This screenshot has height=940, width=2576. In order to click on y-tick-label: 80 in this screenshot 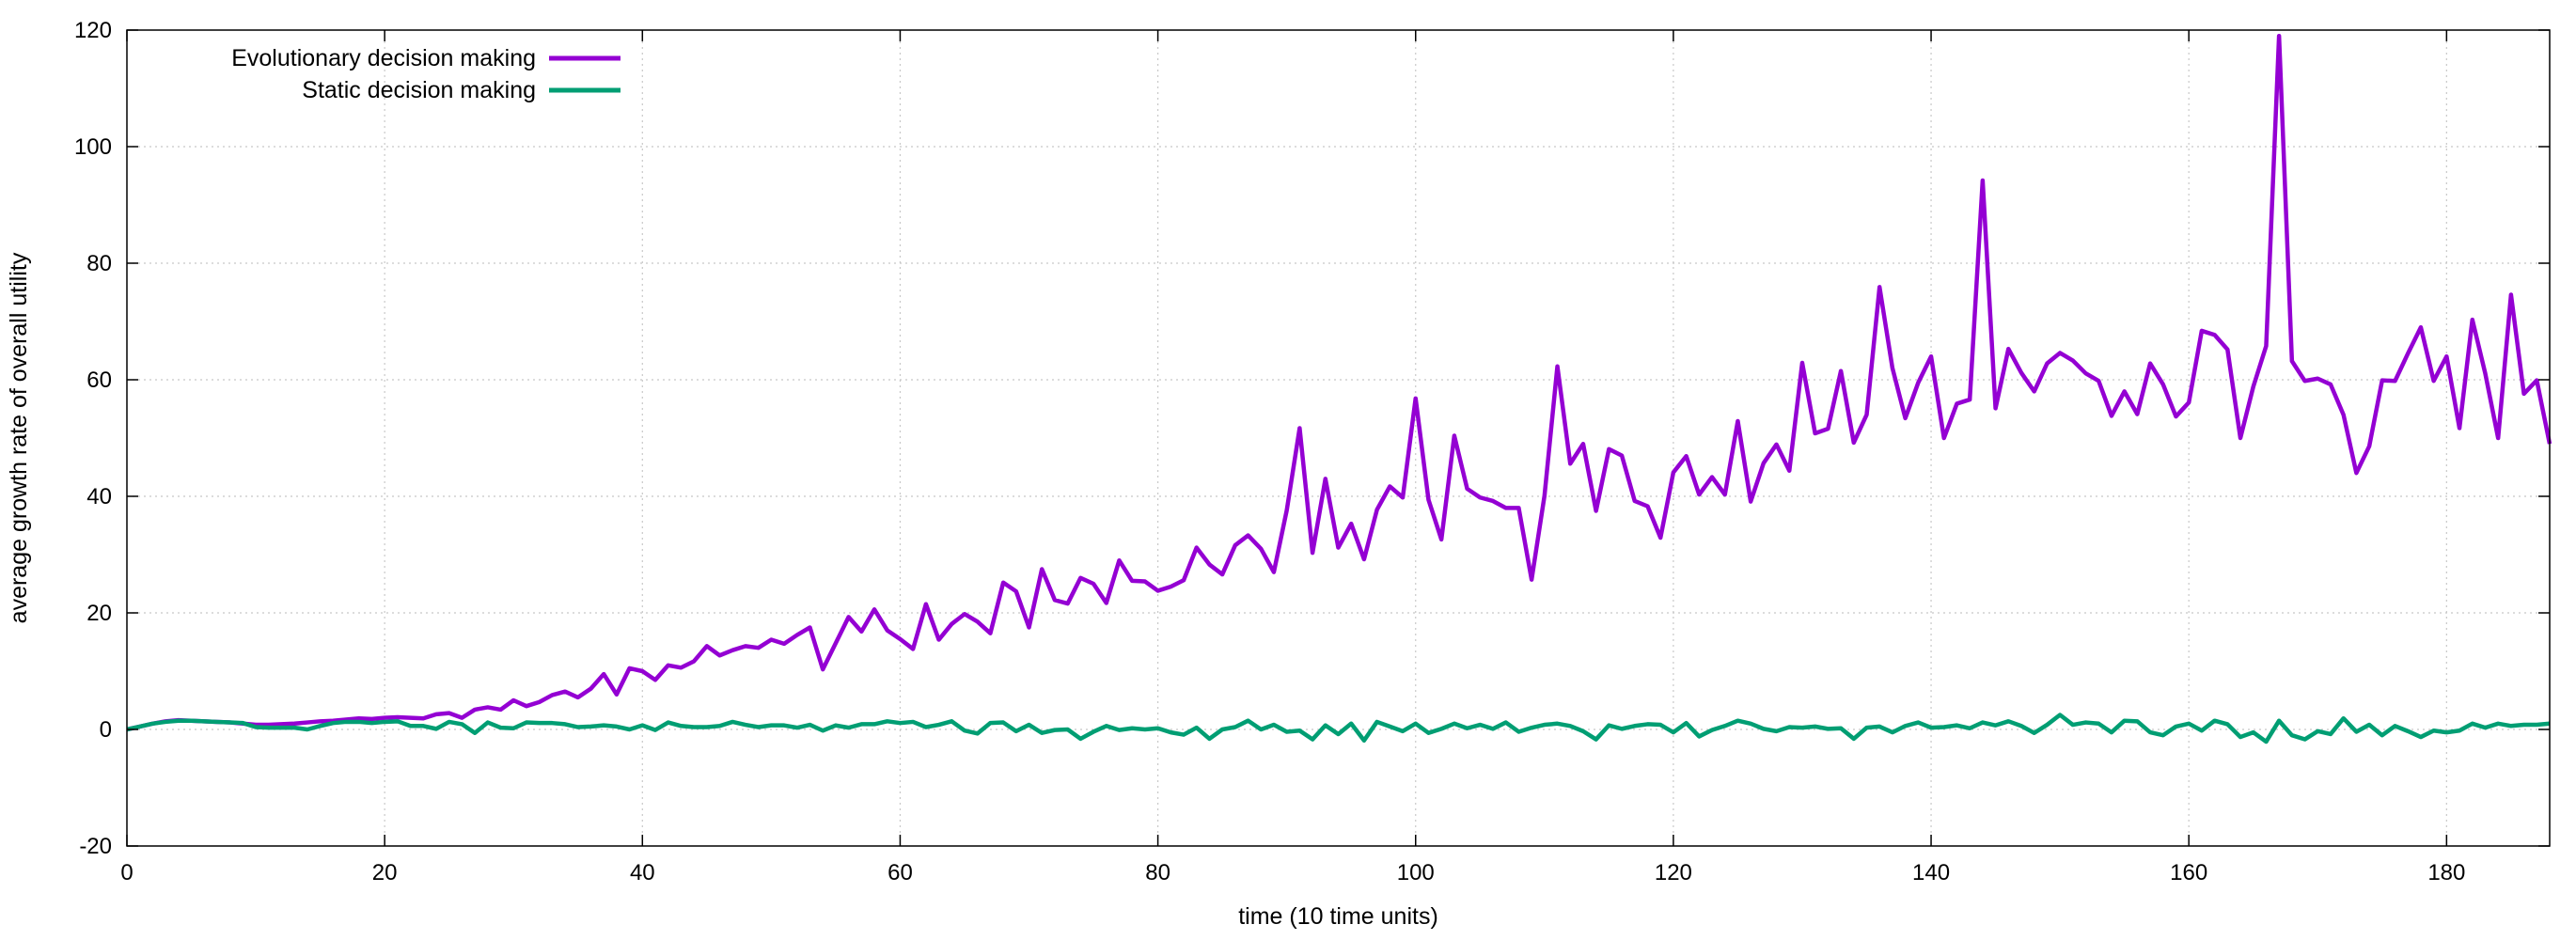, I will do `click(99, 263)`.